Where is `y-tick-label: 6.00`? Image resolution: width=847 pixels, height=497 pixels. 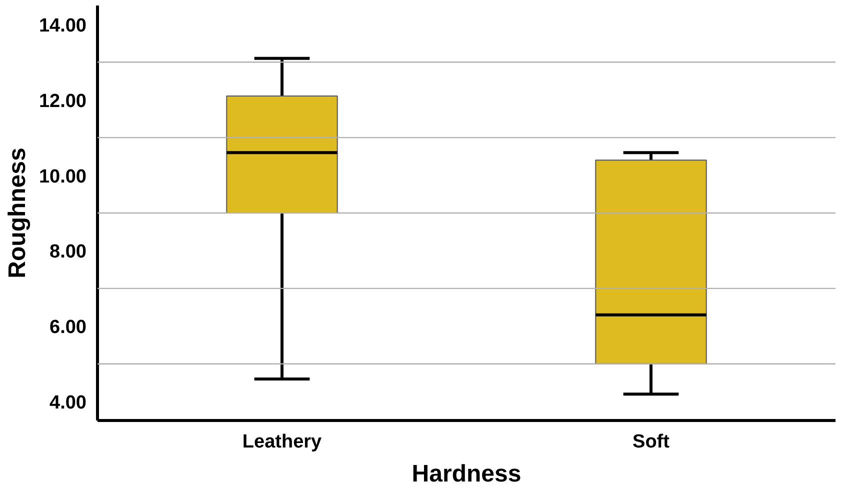 y-tick-label: 6.00 is located at coordinates (68, 327).